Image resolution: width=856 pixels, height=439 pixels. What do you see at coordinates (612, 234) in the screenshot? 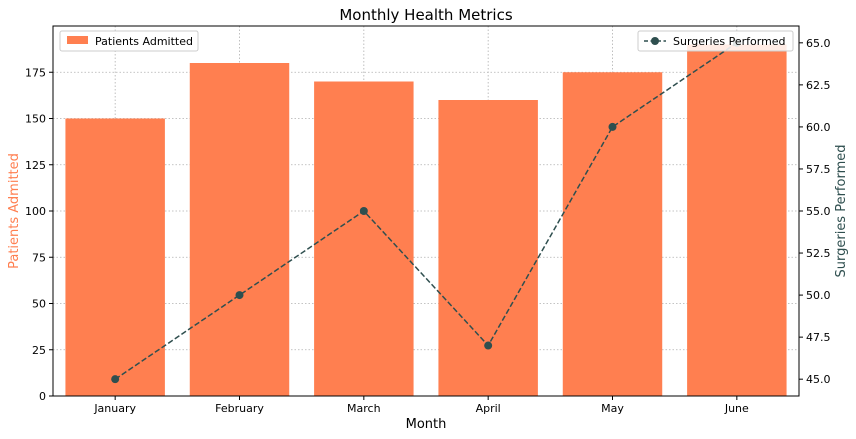
I see `bar-may` at bounding box center [612, 234].